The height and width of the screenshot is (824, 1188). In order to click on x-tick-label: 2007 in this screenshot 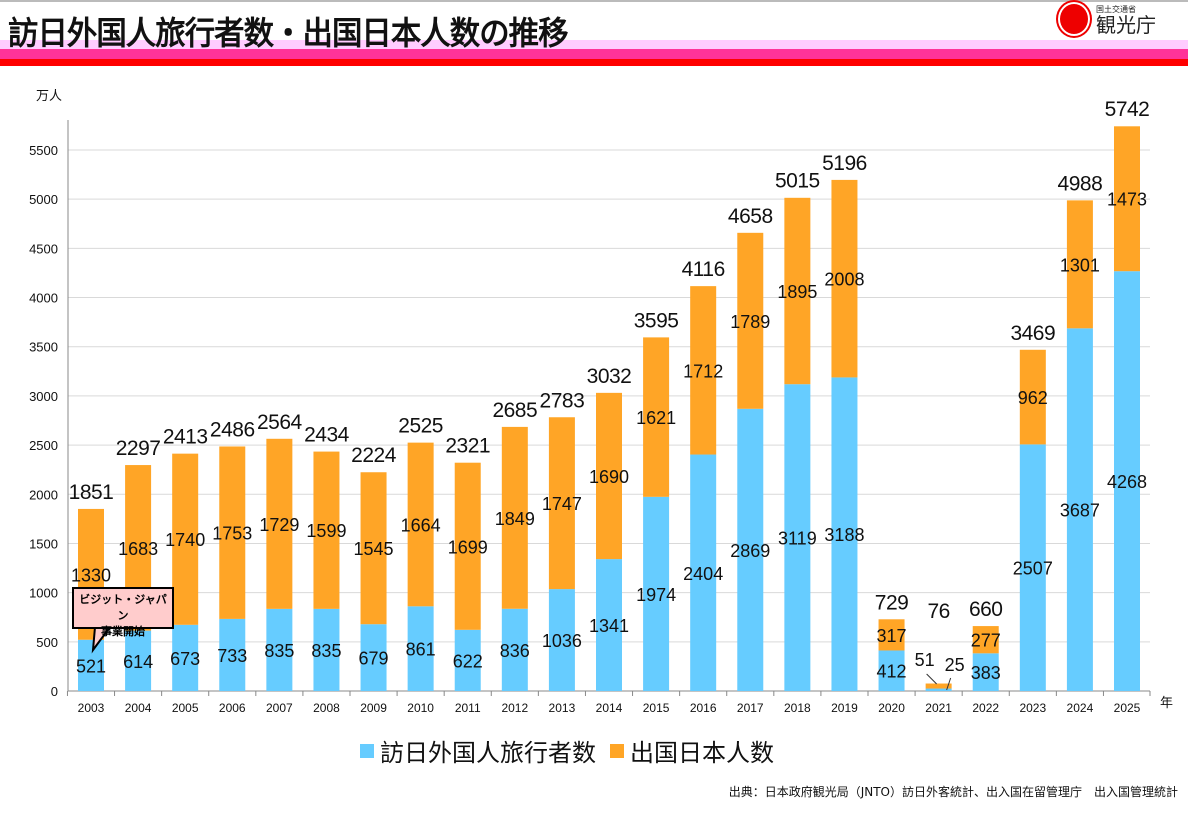, I will do `click(279, 708)`.